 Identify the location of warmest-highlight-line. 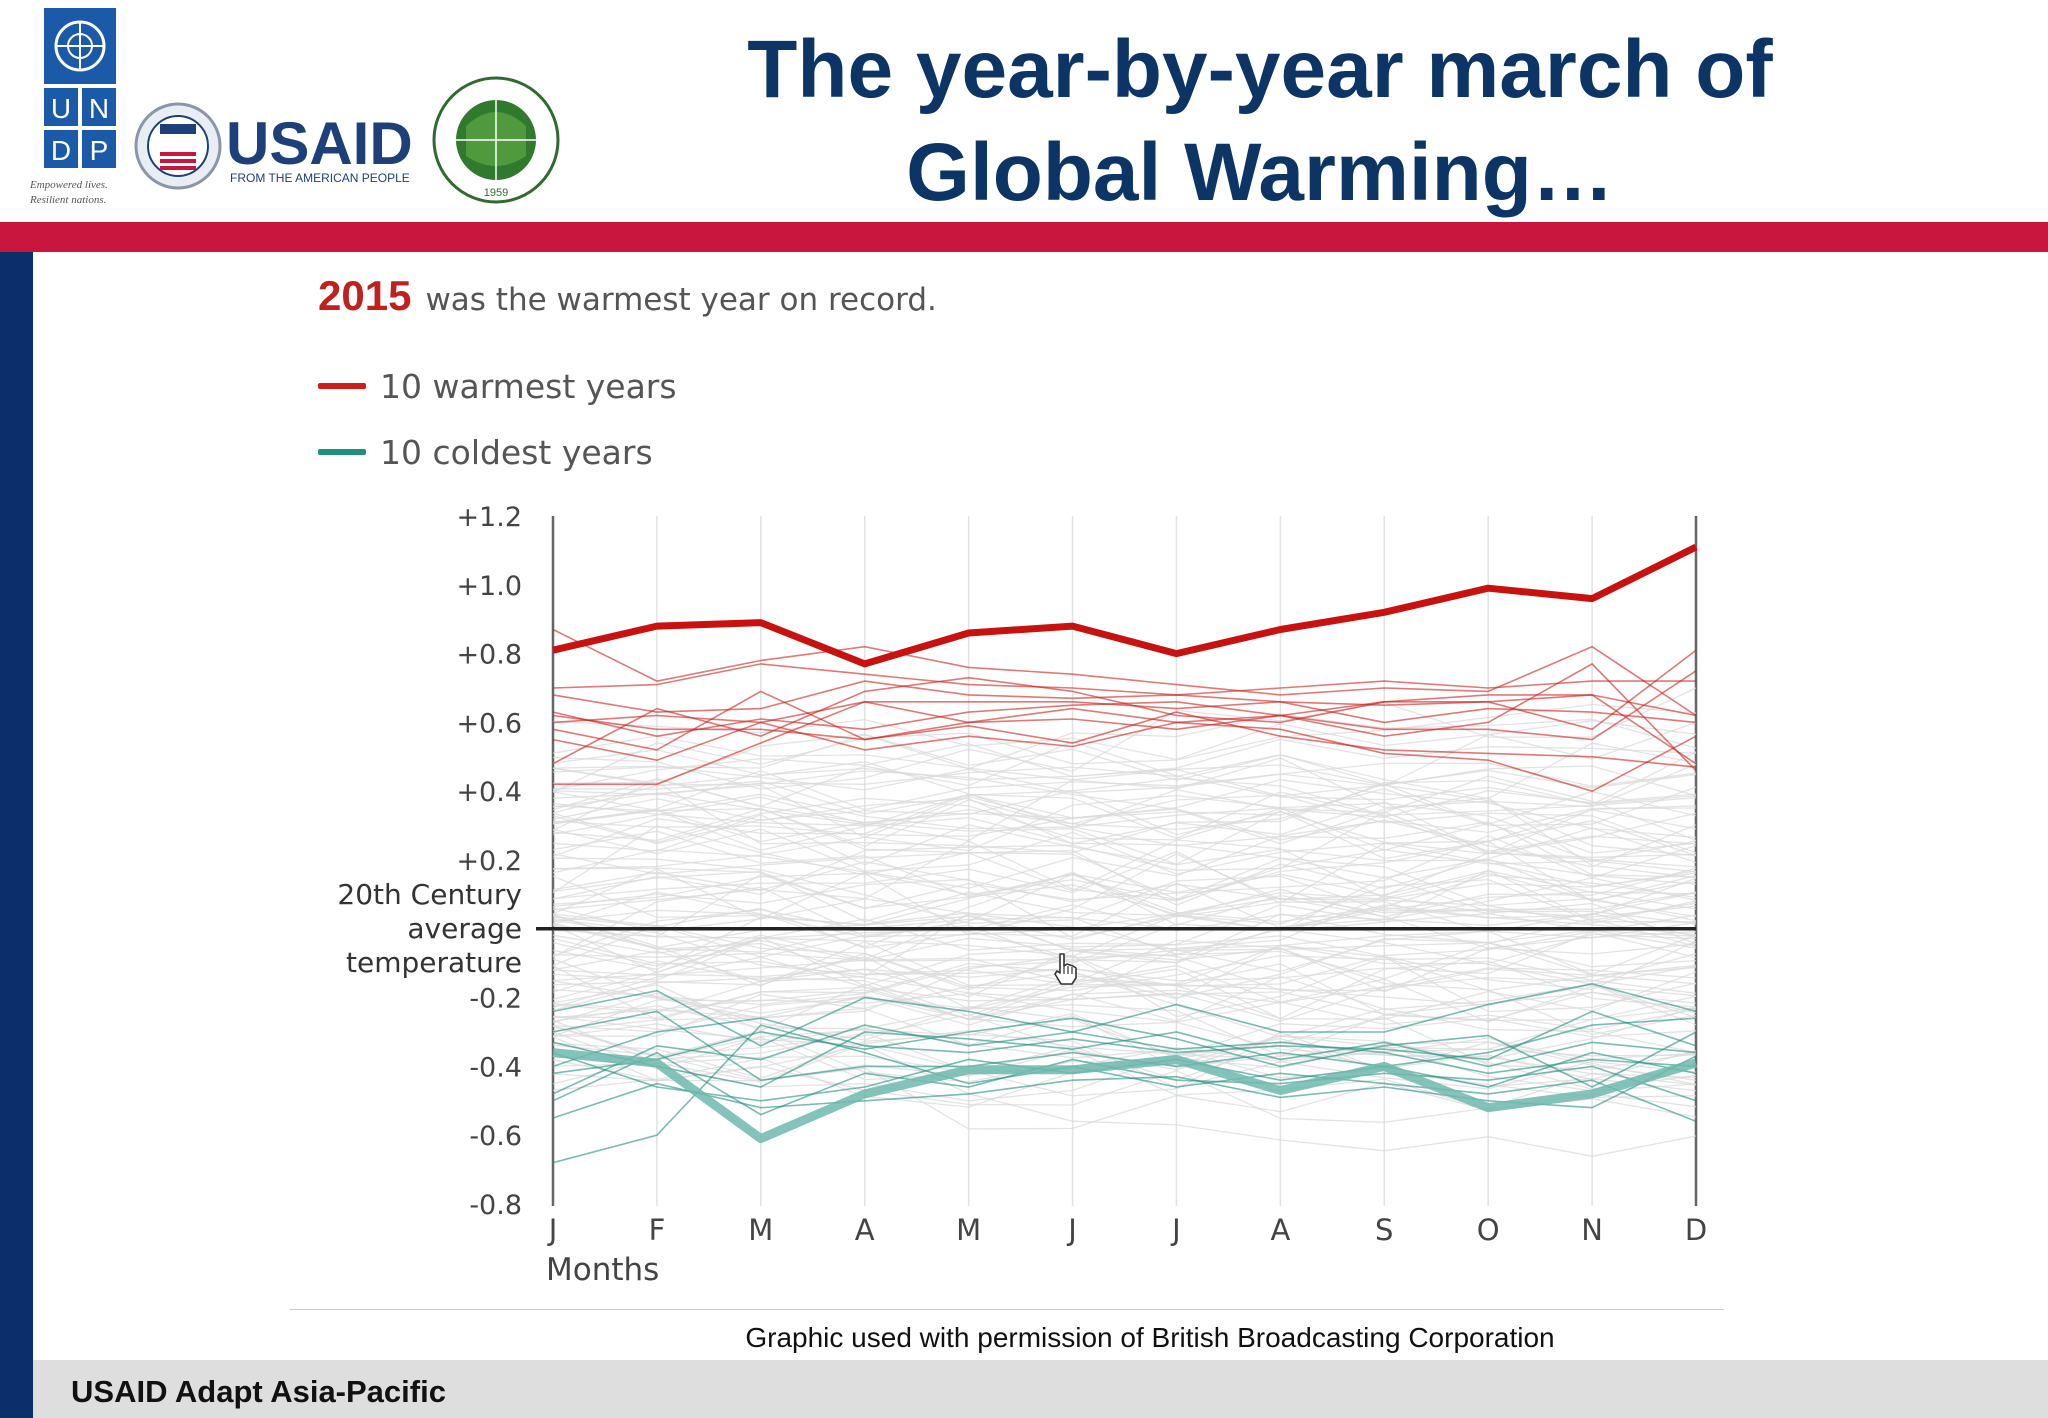
(1125, 605).